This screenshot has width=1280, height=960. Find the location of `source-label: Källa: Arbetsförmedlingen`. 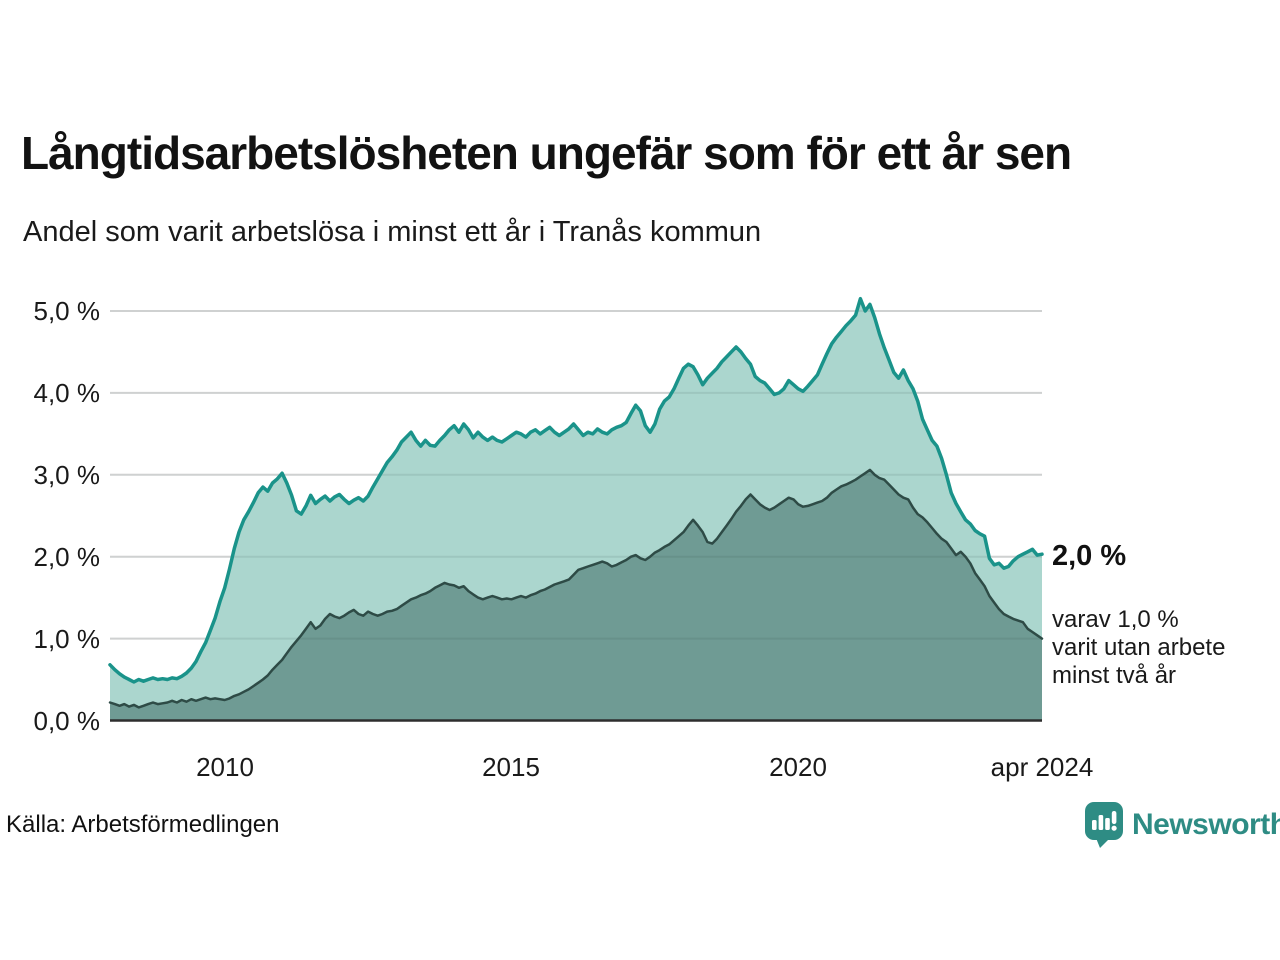

source-label: Källa: Arbetsförmedlingen is located at coordinates (143, 824).